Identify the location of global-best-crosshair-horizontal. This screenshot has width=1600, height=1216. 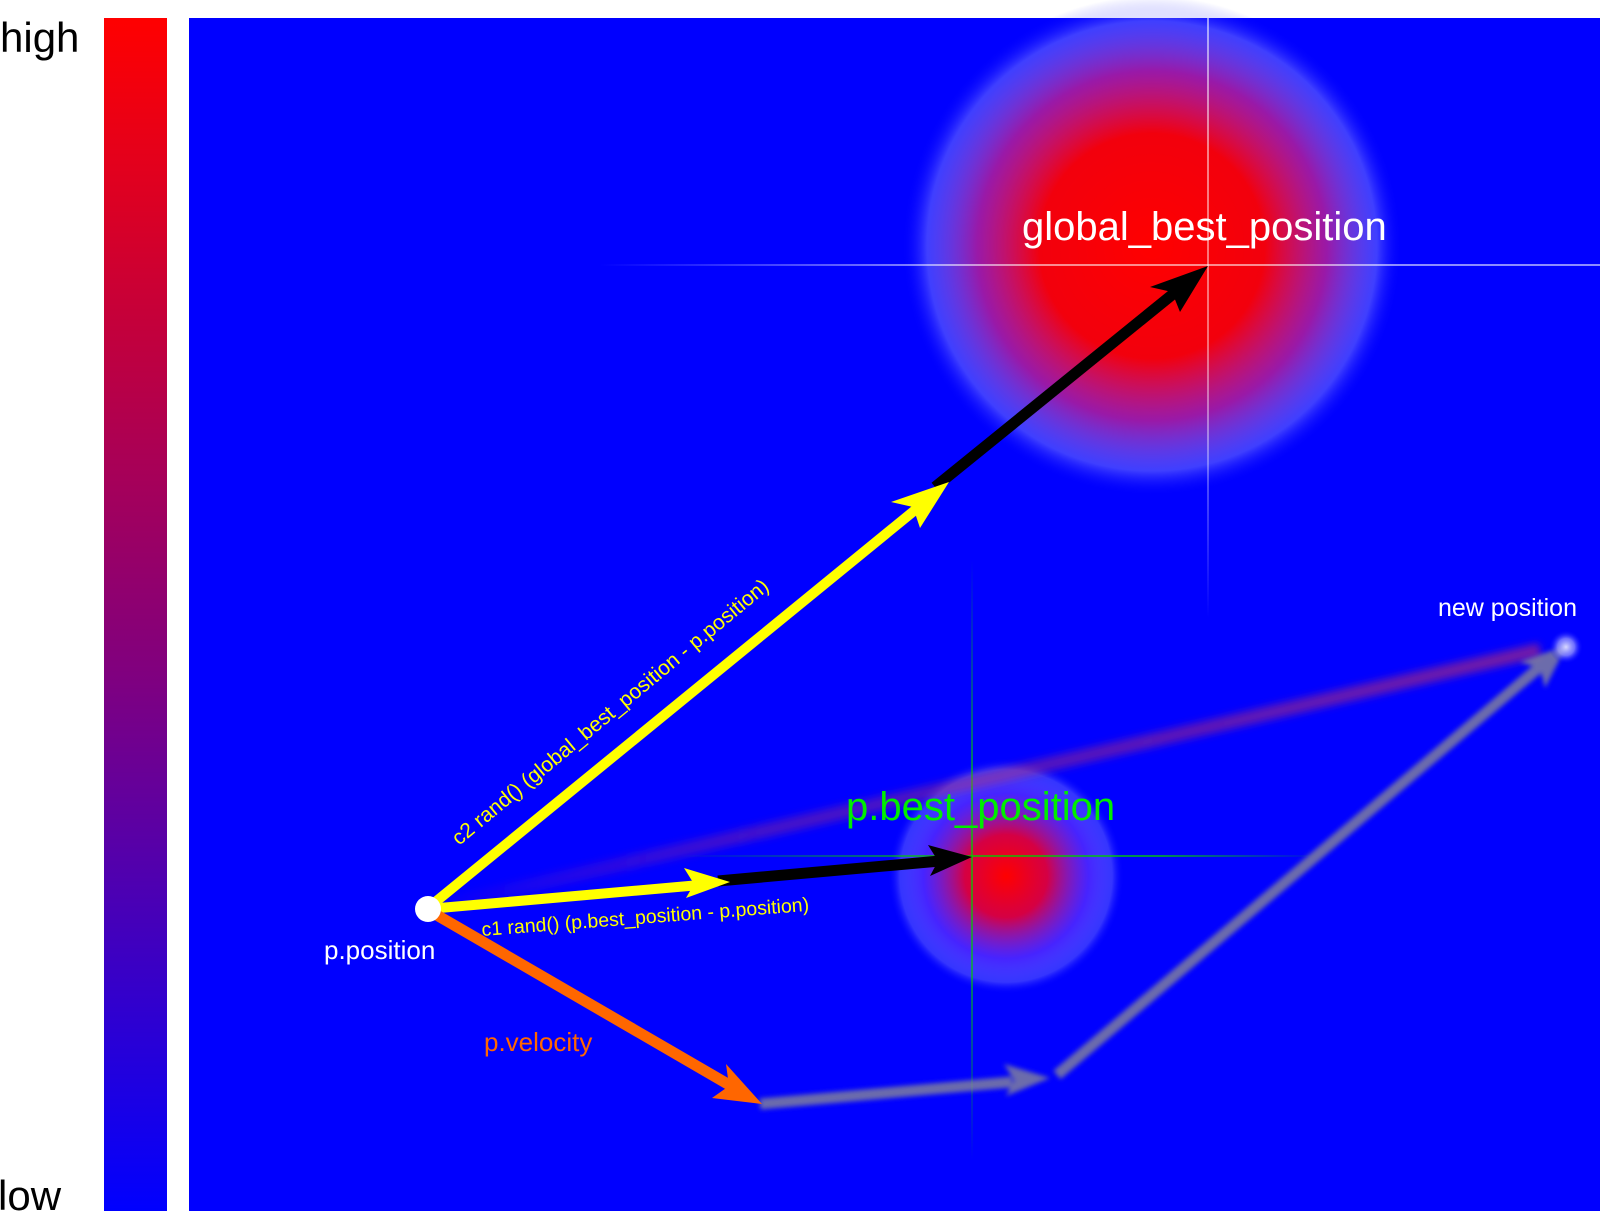
(1100, 265).